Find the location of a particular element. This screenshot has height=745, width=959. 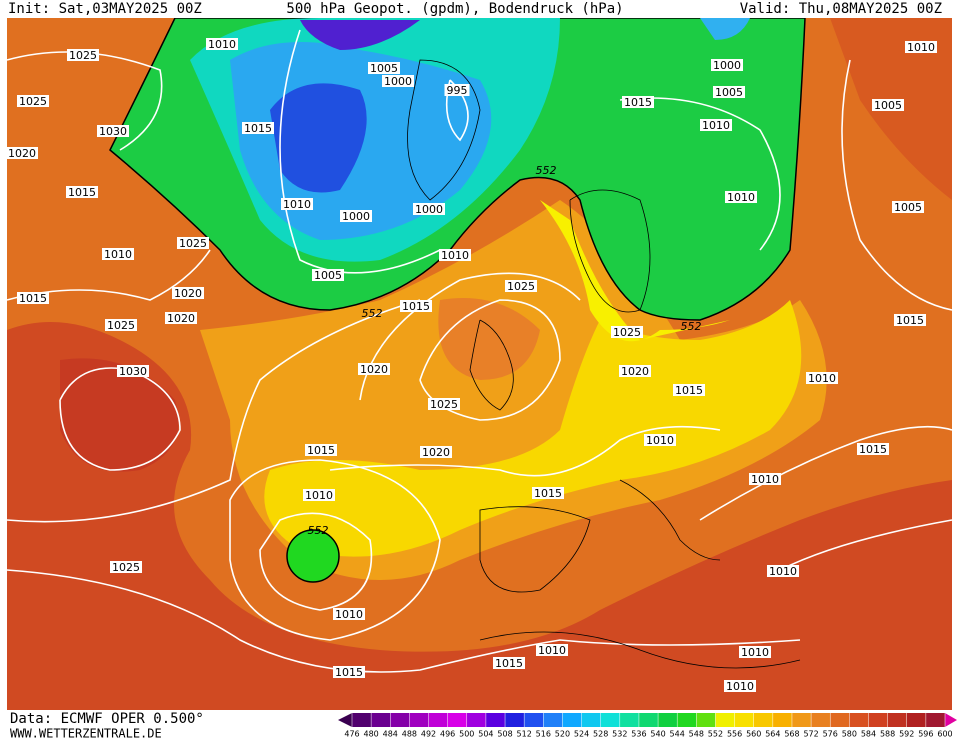

colorbar-label: 496 is located at coordinates (447, 734).